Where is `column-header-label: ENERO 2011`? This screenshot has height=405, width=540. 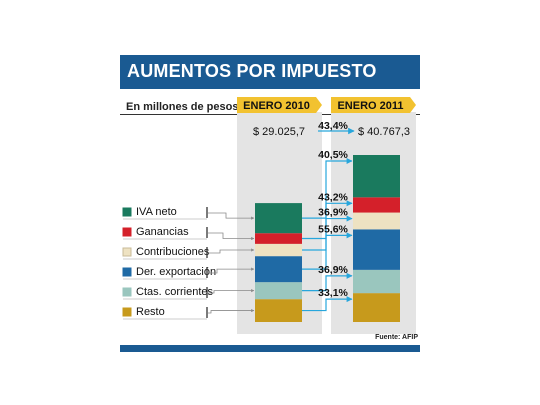
column-header-label: ENERO 2011 is located at coordinates (370, 106).